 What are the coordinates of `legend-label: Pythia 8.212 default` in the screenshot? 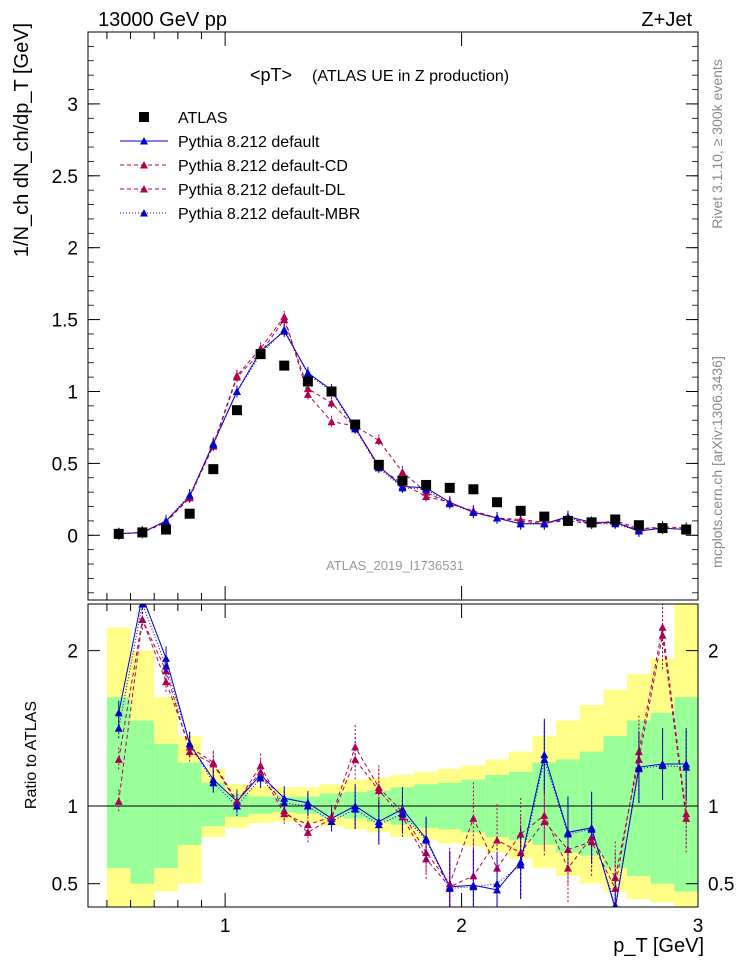 It's located at (249, 142).